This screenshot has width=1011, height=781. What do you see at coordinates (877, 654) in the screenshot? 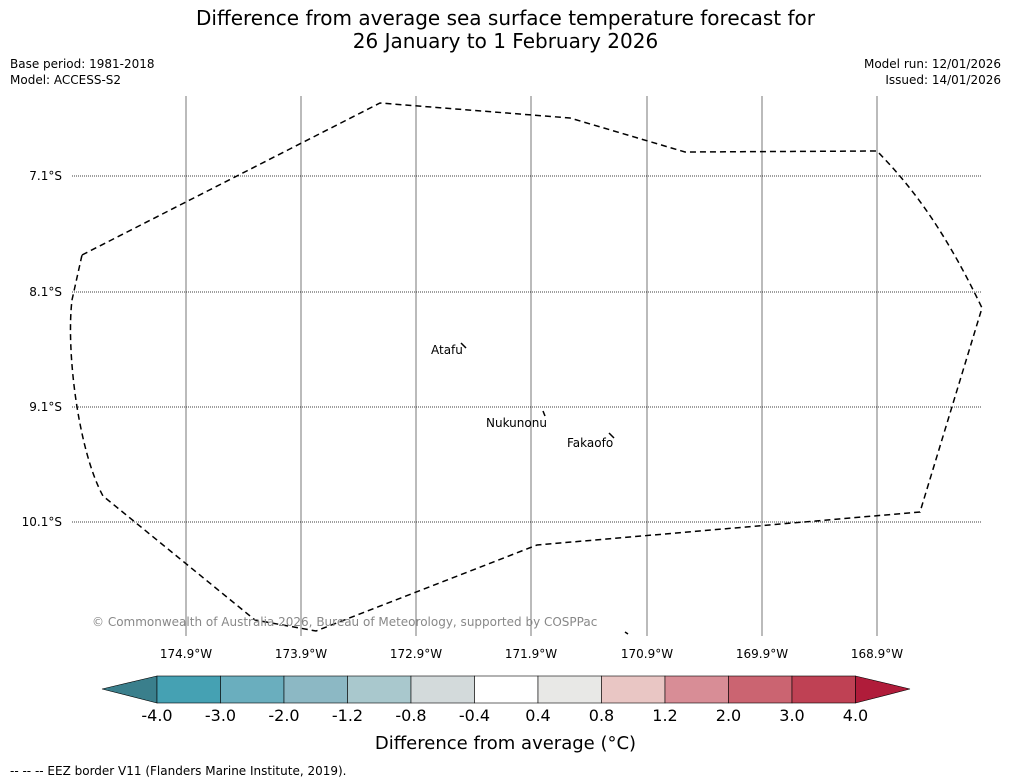
I see `lon-label: 168.9°W` at bounding box center [877, 654].